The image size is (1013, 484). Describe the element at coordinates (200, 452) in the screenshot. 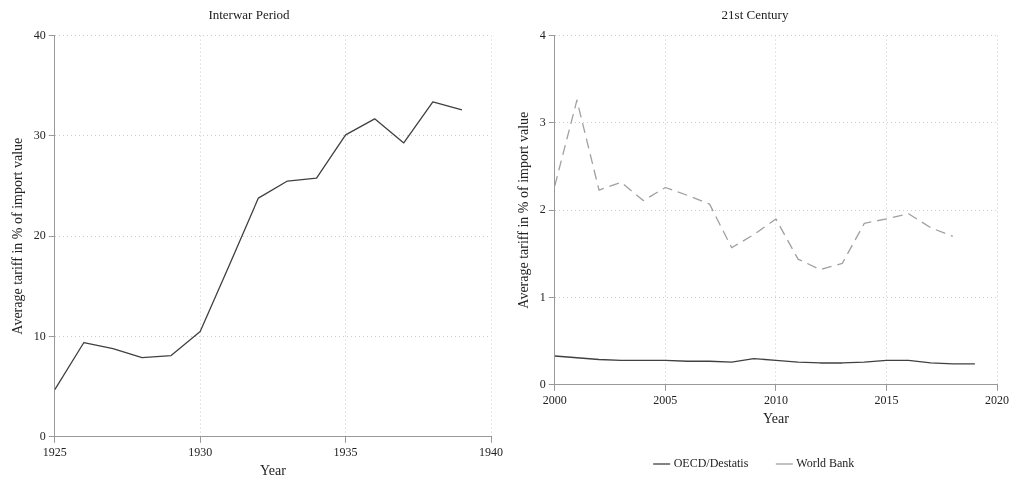

I see `x-tick-label: 1930` at that location.